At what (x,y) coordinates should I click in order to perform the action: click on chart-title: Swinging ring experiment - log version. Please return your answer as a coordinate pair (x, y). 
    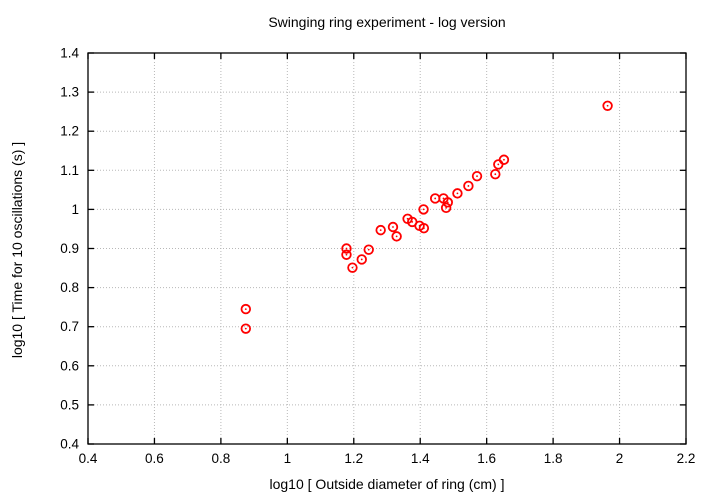
    Looking at the image, I should click on (387, 22).